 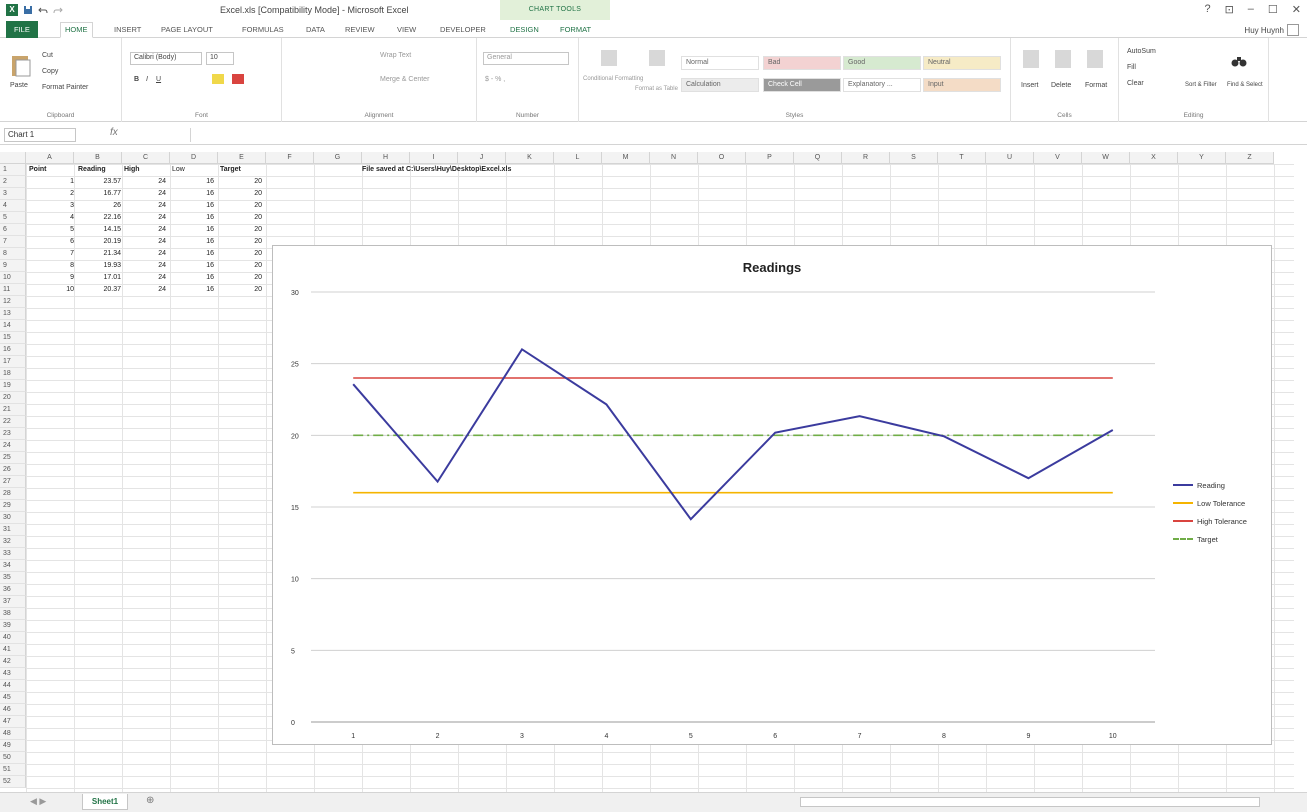 What do you see at coordinates (72, 265) in the screenshot?
I see `table-cell: 8` at bounding box center [72, 265].